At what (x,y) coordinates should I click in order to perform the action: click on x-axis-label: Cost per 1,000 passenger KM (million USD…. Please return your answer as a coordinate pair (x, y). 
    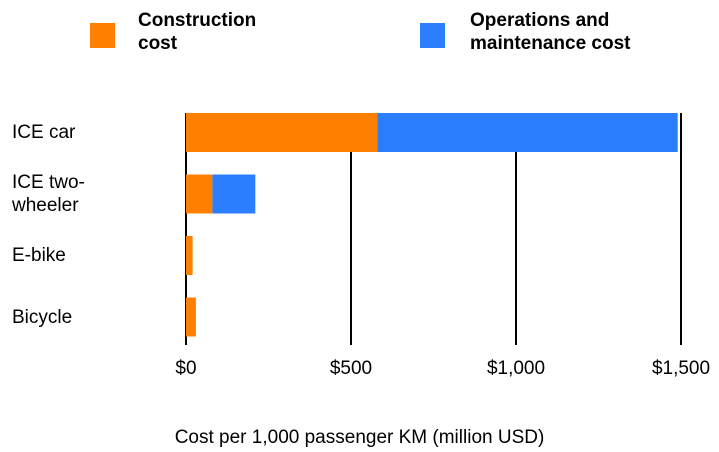
    Looking at the image, I should click on (359, 437).